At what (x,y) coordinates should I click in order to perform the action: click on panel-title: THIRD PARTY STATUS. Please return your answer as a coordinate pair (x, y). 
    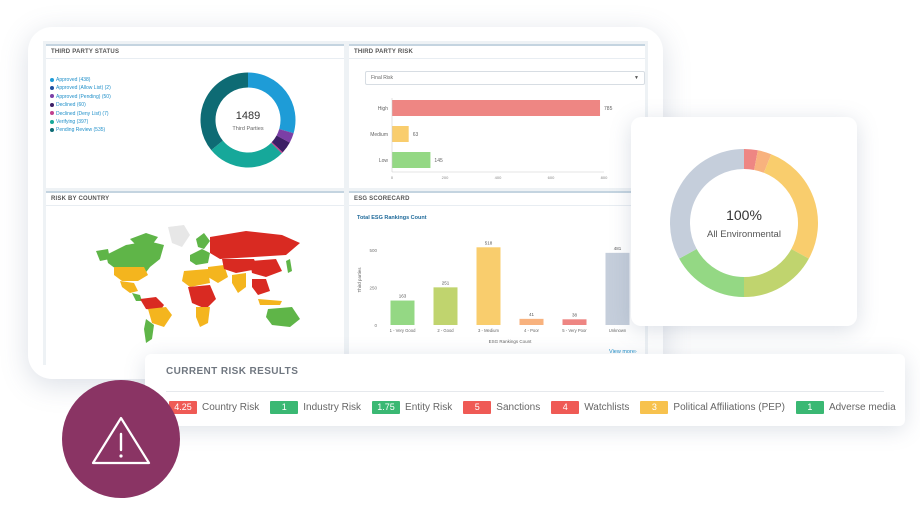
    Looking at the image, I should click on (195, 52).